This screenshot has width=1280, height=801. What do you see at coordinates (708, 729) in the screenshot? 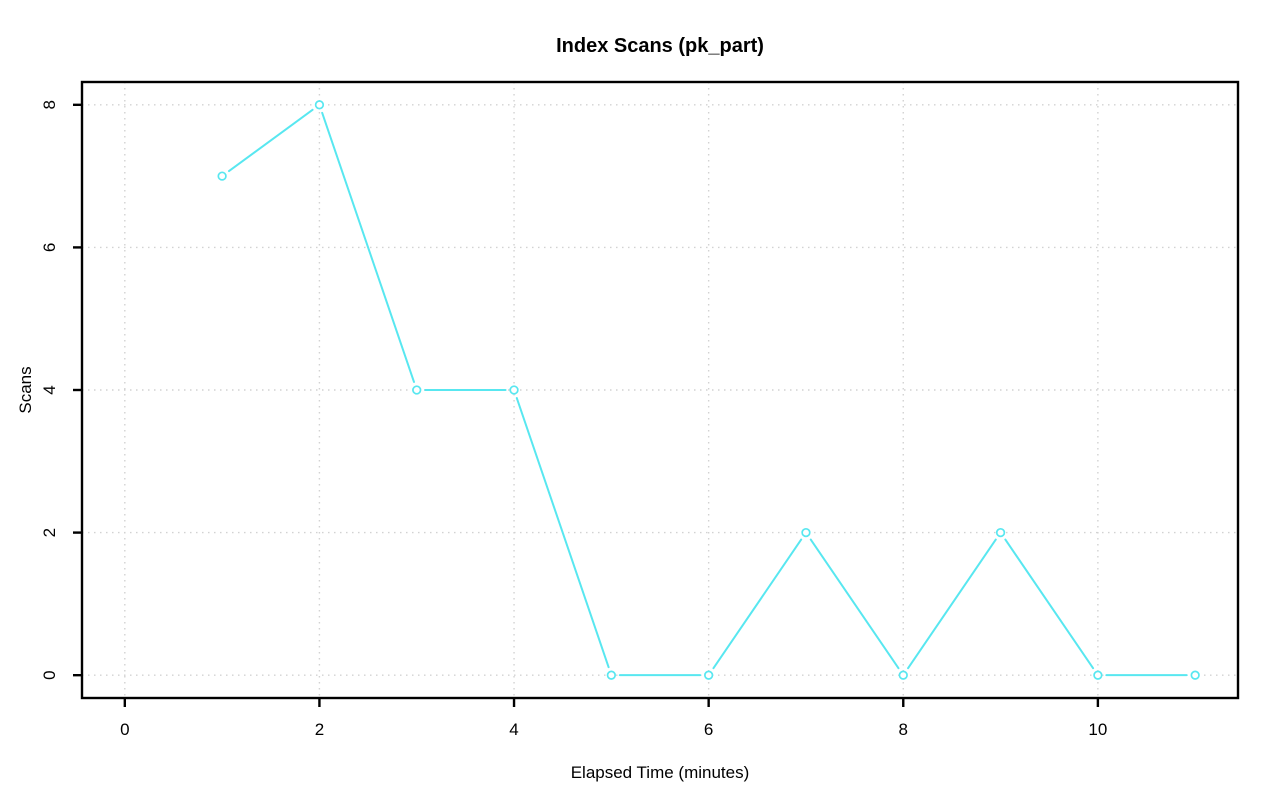
I see `x-axis-tick-label: 6` at bounding box center [708, 729].